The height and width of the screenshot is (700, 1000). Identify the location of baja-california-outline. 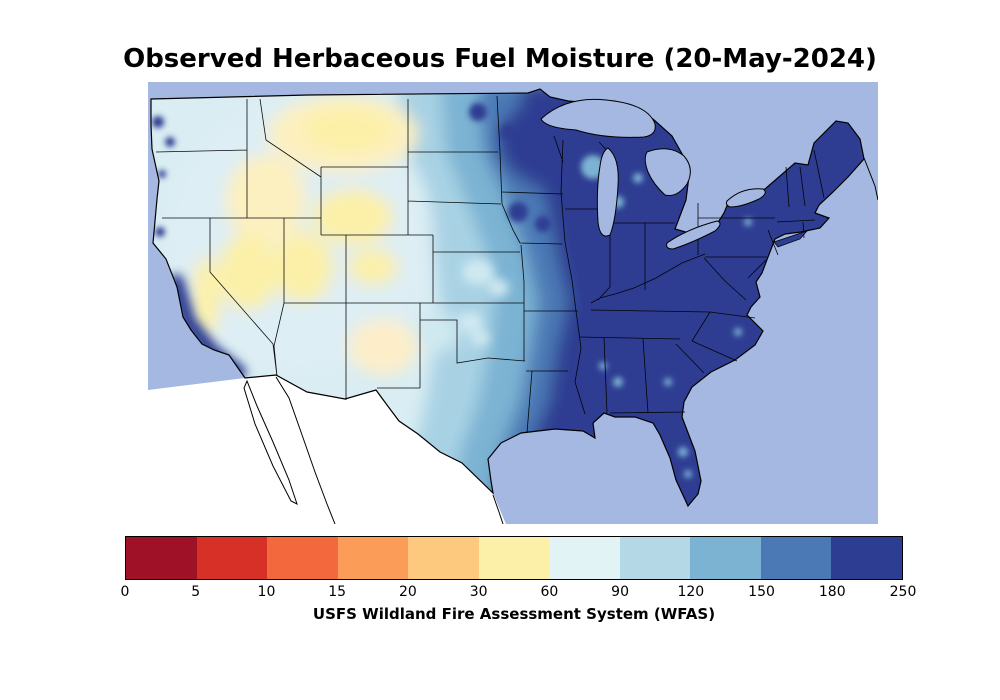
(270, 442).